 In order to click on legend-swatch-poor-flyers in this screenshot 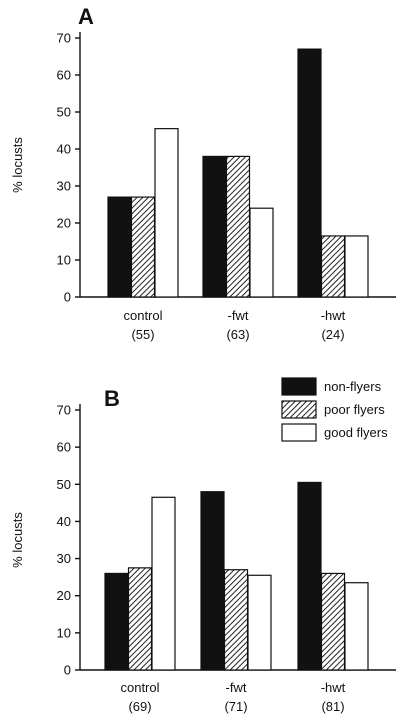, I will do `click(299, 409)`.